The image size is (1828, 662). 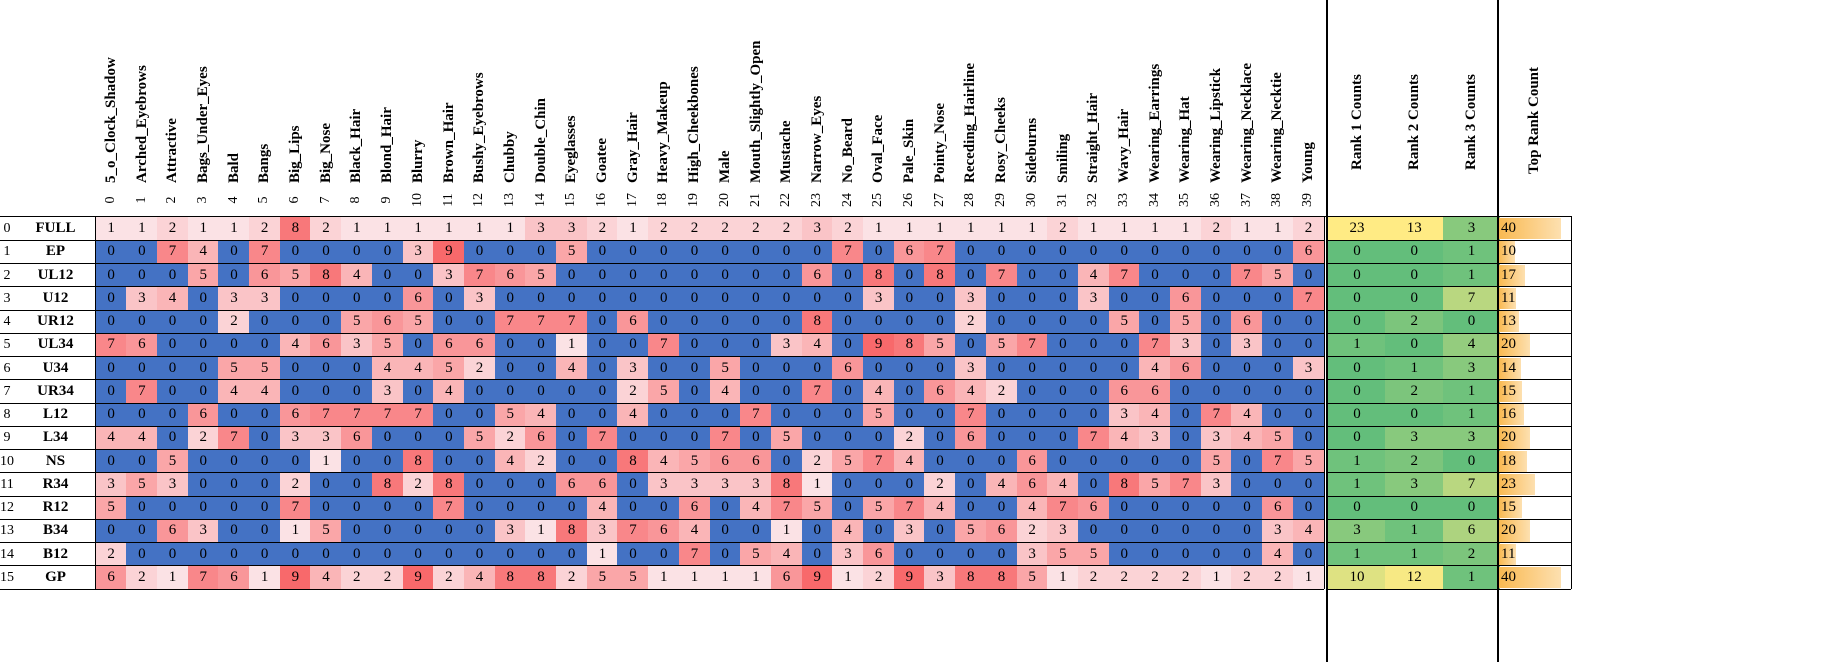 I want to click on column-index: 33, so click(x=1123, y=200).